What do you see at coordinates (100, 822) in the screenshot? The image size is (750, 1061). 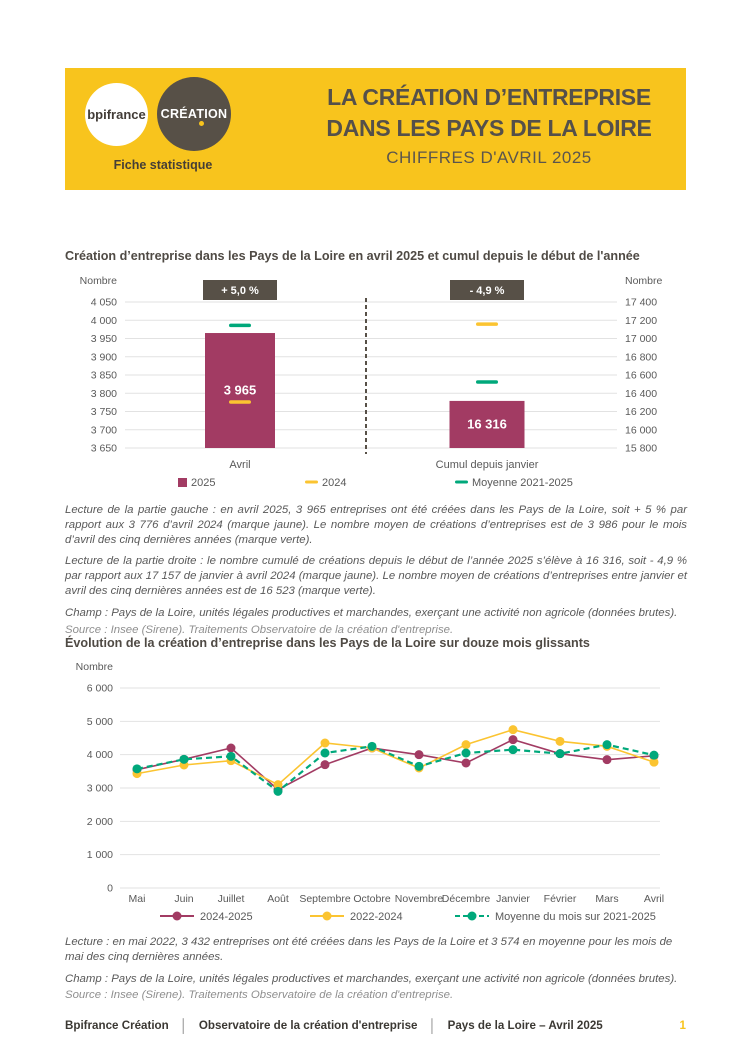 I see `y-axis-tick: 2 000` at bounding box center [100, 822].